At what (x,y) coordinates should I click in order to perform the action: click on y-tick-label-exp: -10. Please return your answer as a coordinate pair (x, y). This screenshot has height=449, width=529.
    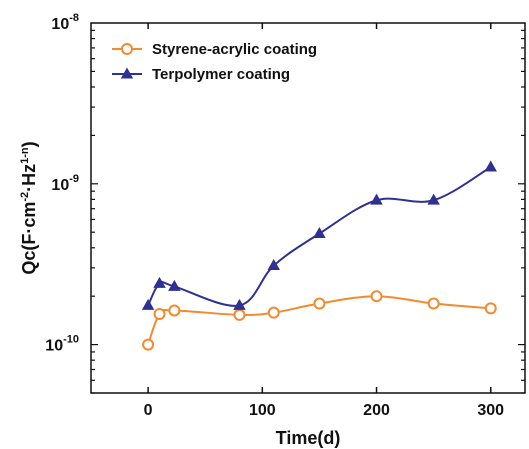
    Looking at the image, I should click on (71, 340).